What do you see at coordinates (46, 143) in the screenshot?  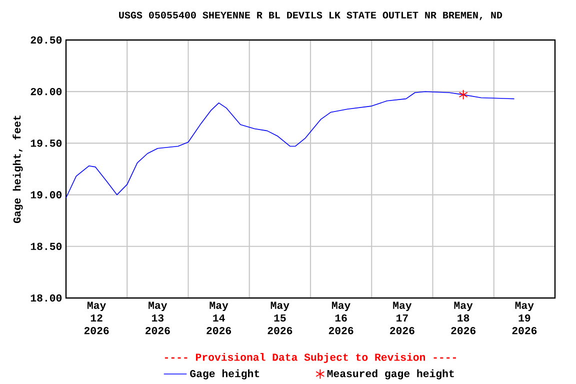 I see `y-tick-label: 19.50` at bounding box center [46, 143].